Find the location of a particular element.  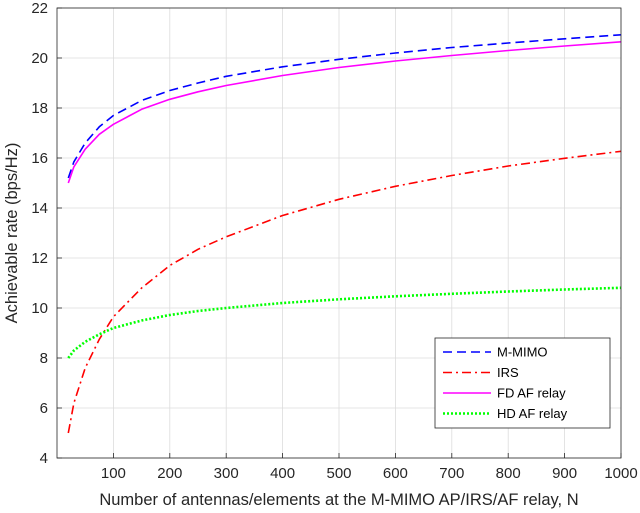

y-tick-label: 14 is located at coordinates (39, 208).